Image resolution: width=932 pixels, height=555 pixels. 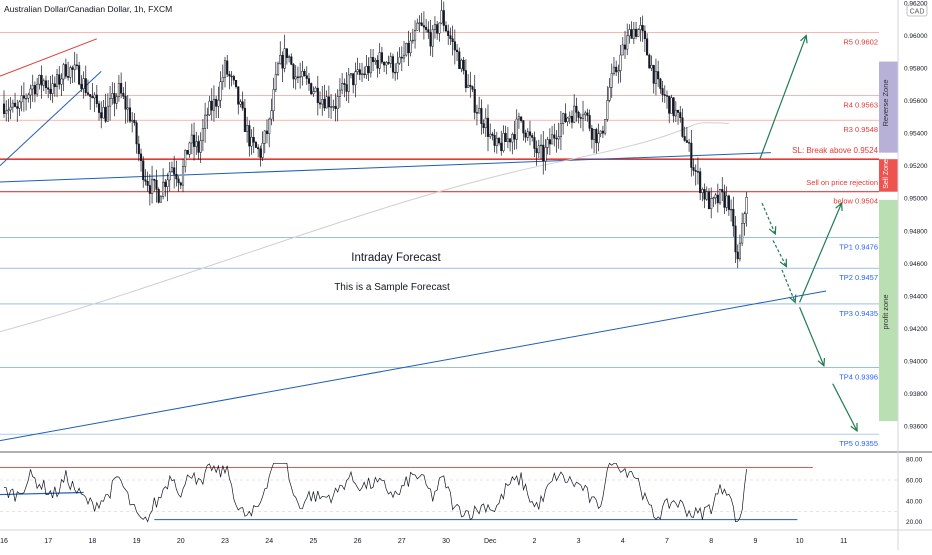 What do you see at coordinates (423, 541) in the screenshot?
I see `time-axis: 16 17 18 19 20 23 24 25 26 27 30 Dec 2 3 4 7 8 9 10 11` at bounding box center [423, 541].